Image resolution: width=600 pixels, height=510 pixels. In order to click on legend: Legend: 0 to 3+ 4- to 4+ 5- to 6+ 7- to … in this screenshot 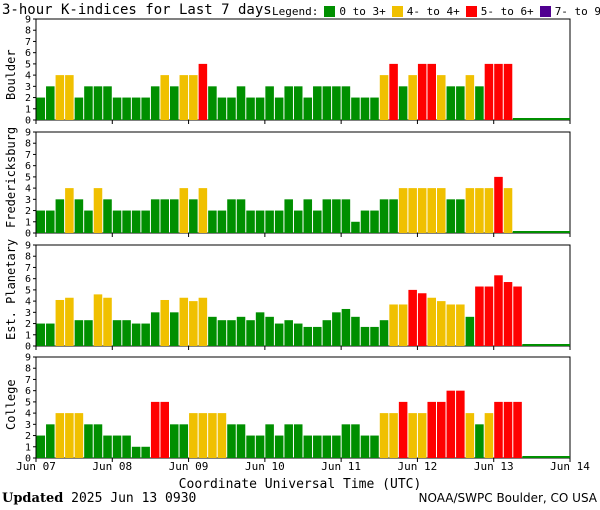, I will do `click(436, 11)`.